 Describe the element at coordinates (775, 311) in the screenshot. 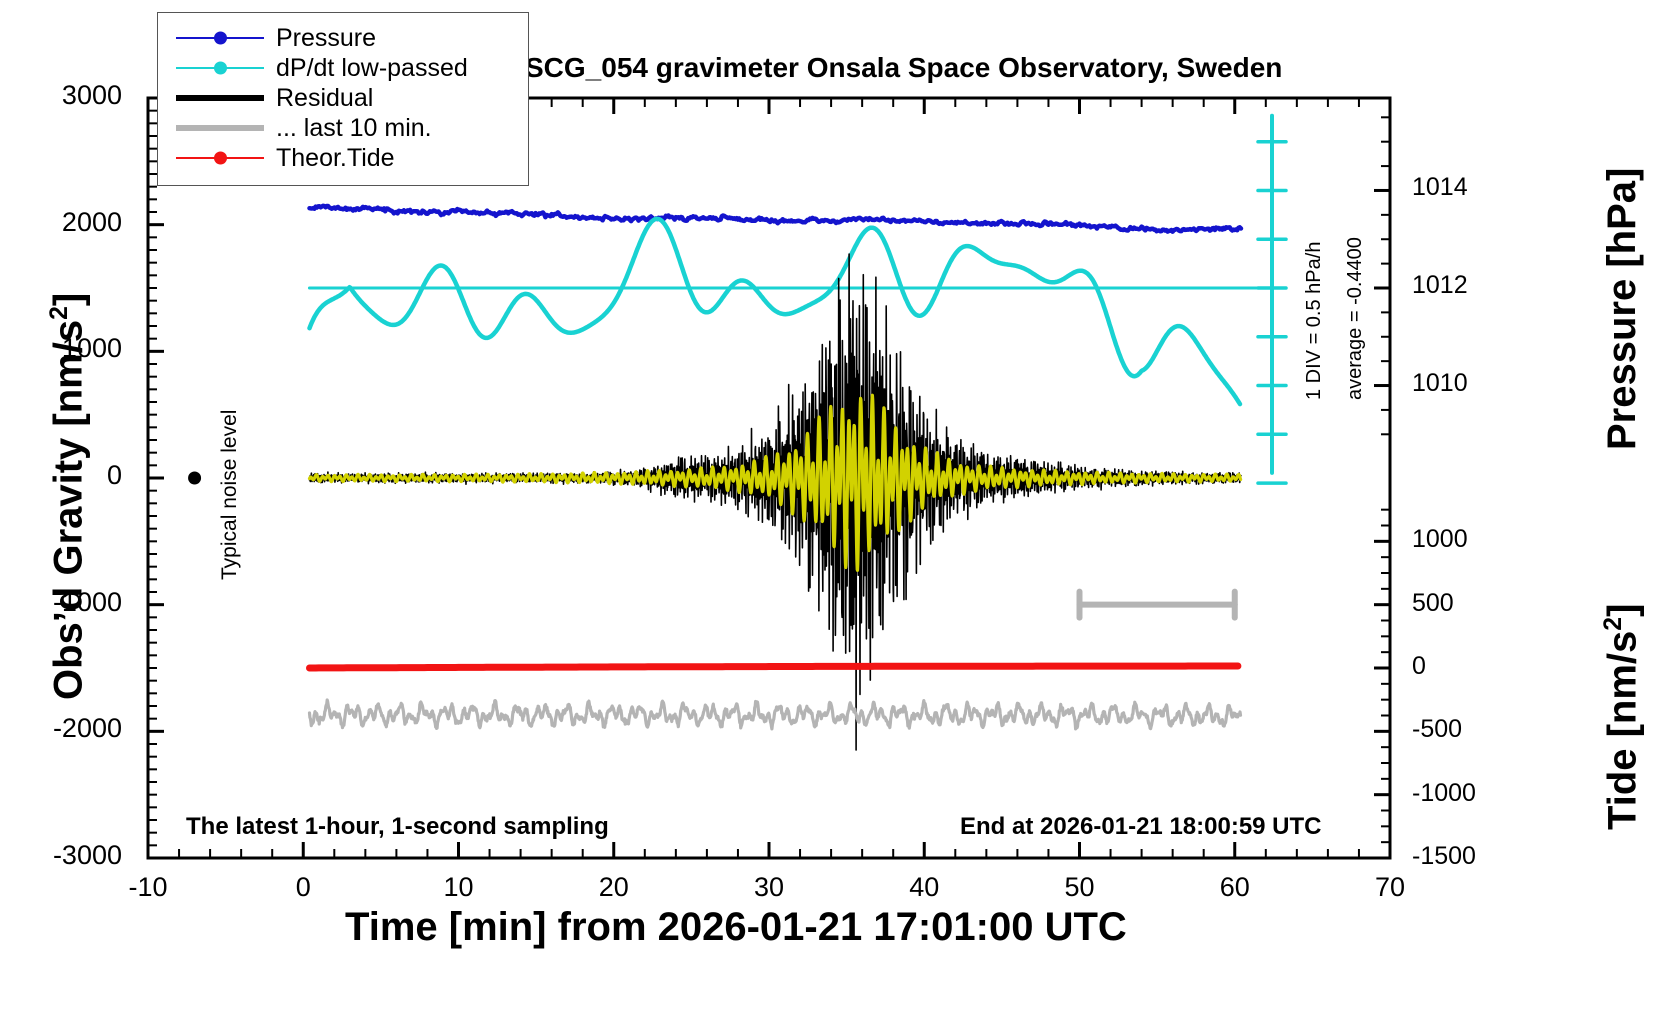

I see `series-dpdt-lowpassed` at that location.